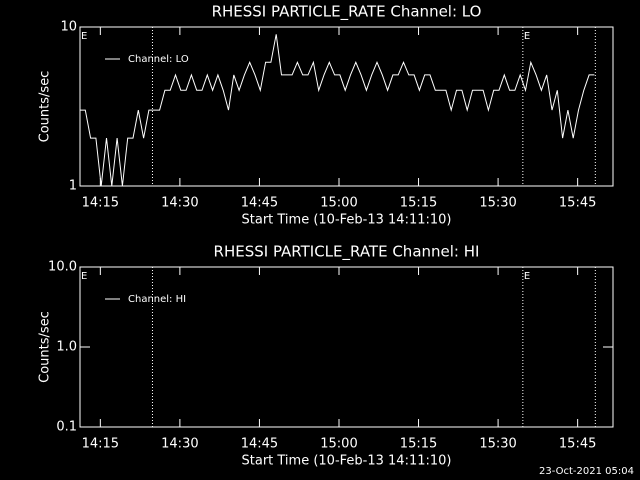 The image size is (640, 480). I want to click on footer-date: 23-Oct-2021 05:04, so click(586, 471).